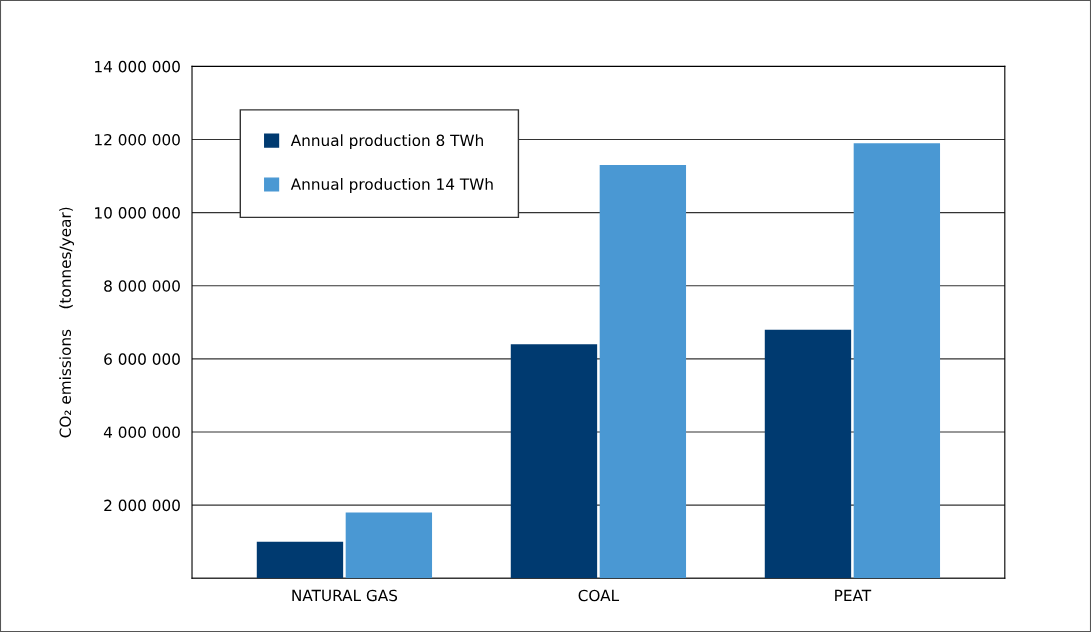 The width and height of the screenshot is (1091, 632). Describe the element at coordinates (345, 595) in the screenshot. I see `x-tick-label: NATURAL GAS` at that location.